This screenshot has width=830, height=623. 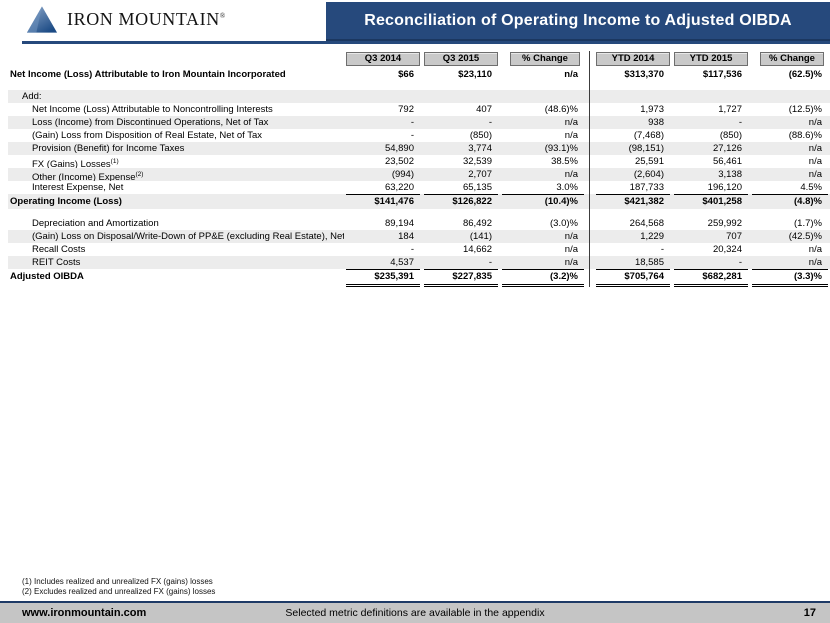 What do you see at coordinates (561, 109) in the screenshot?
I see `value-cell: (48.6)%` at bounding box center [561, 109].